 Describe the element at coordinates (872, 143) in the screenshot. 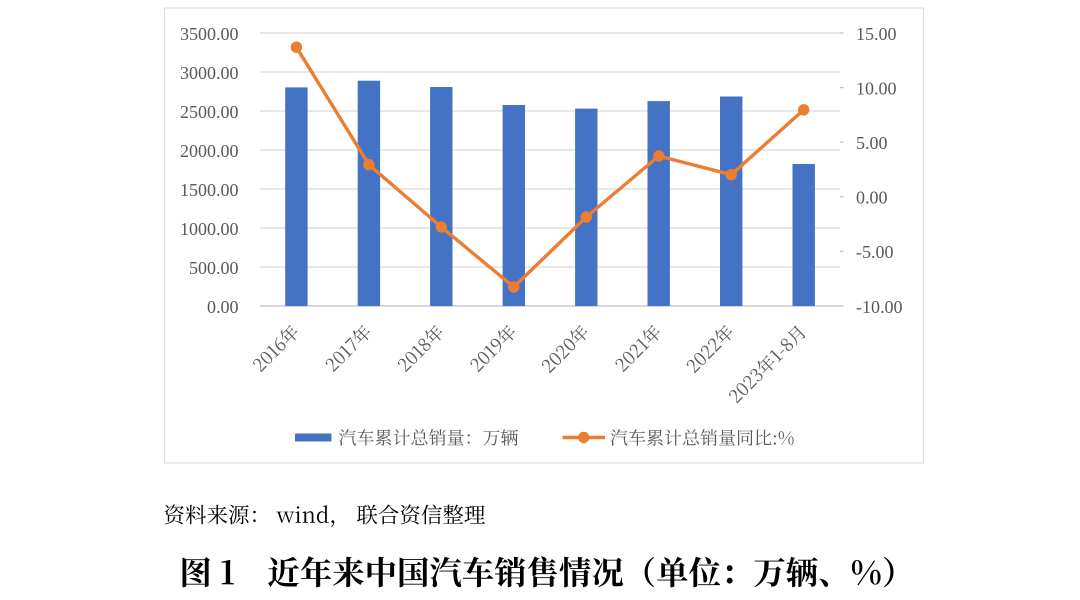

I see `svg-text: 5.00` at that location.